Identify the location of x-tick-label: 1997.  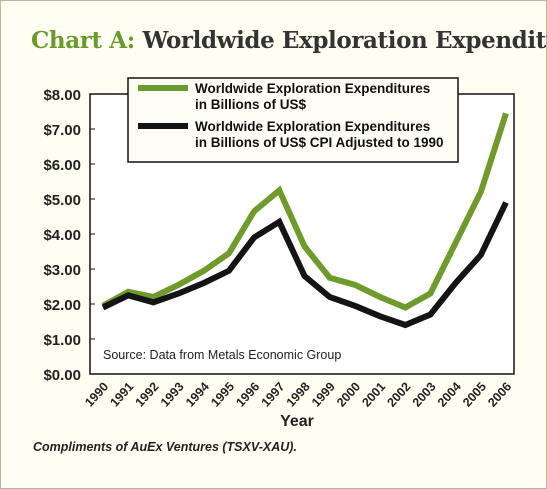
(273, 395).